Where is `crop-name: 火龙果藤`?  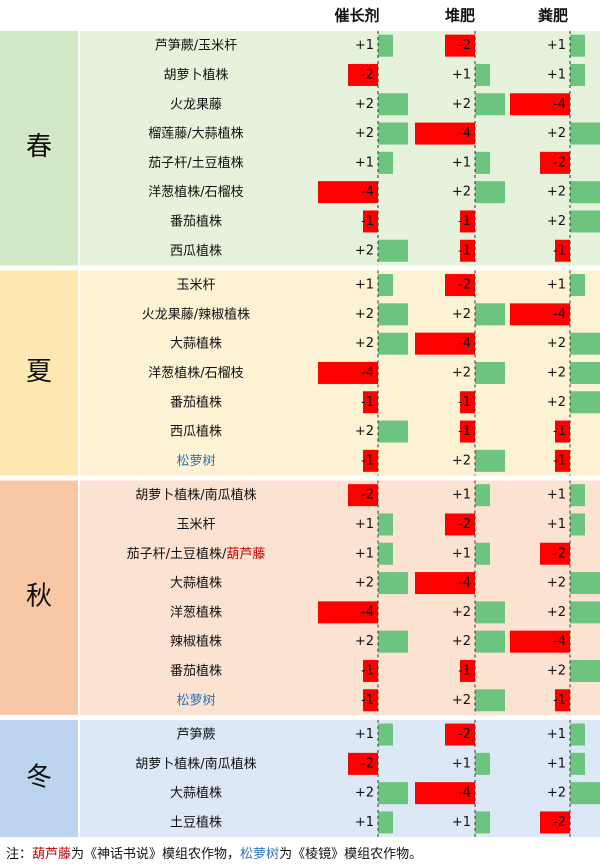 crop-name: 火龙果藤 is located at coordinates (196, 104).